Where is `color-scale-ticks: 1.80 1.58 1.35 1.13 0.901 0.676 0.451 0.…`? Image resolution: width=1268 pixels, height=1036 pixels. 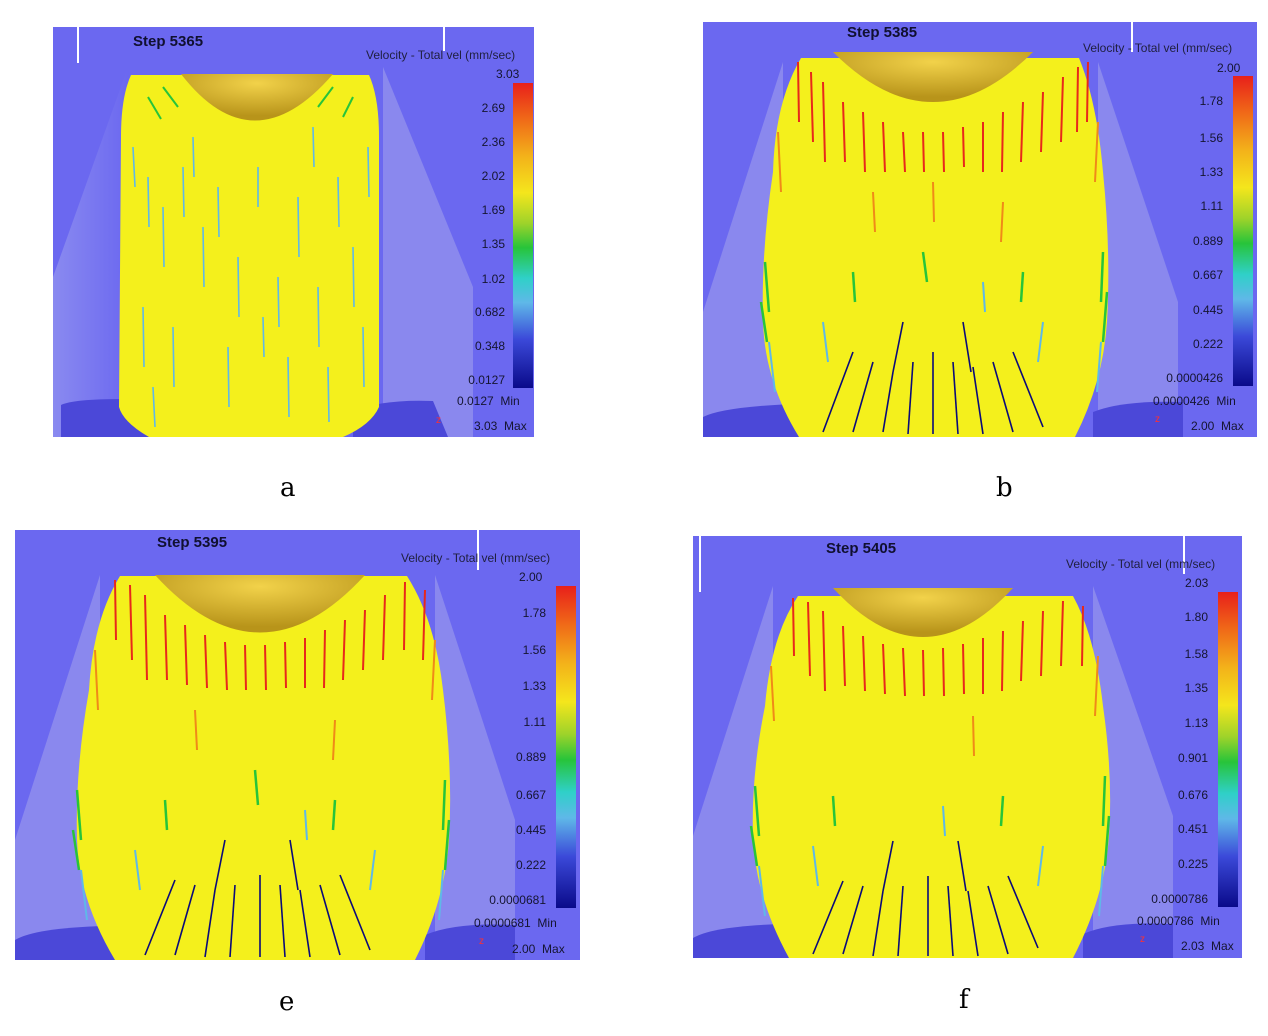 color-scale-ticks: 1.80 1.58 1.35 1.13 0.901 0.676 0.451 0.… is located at coordinates (1168, 754).